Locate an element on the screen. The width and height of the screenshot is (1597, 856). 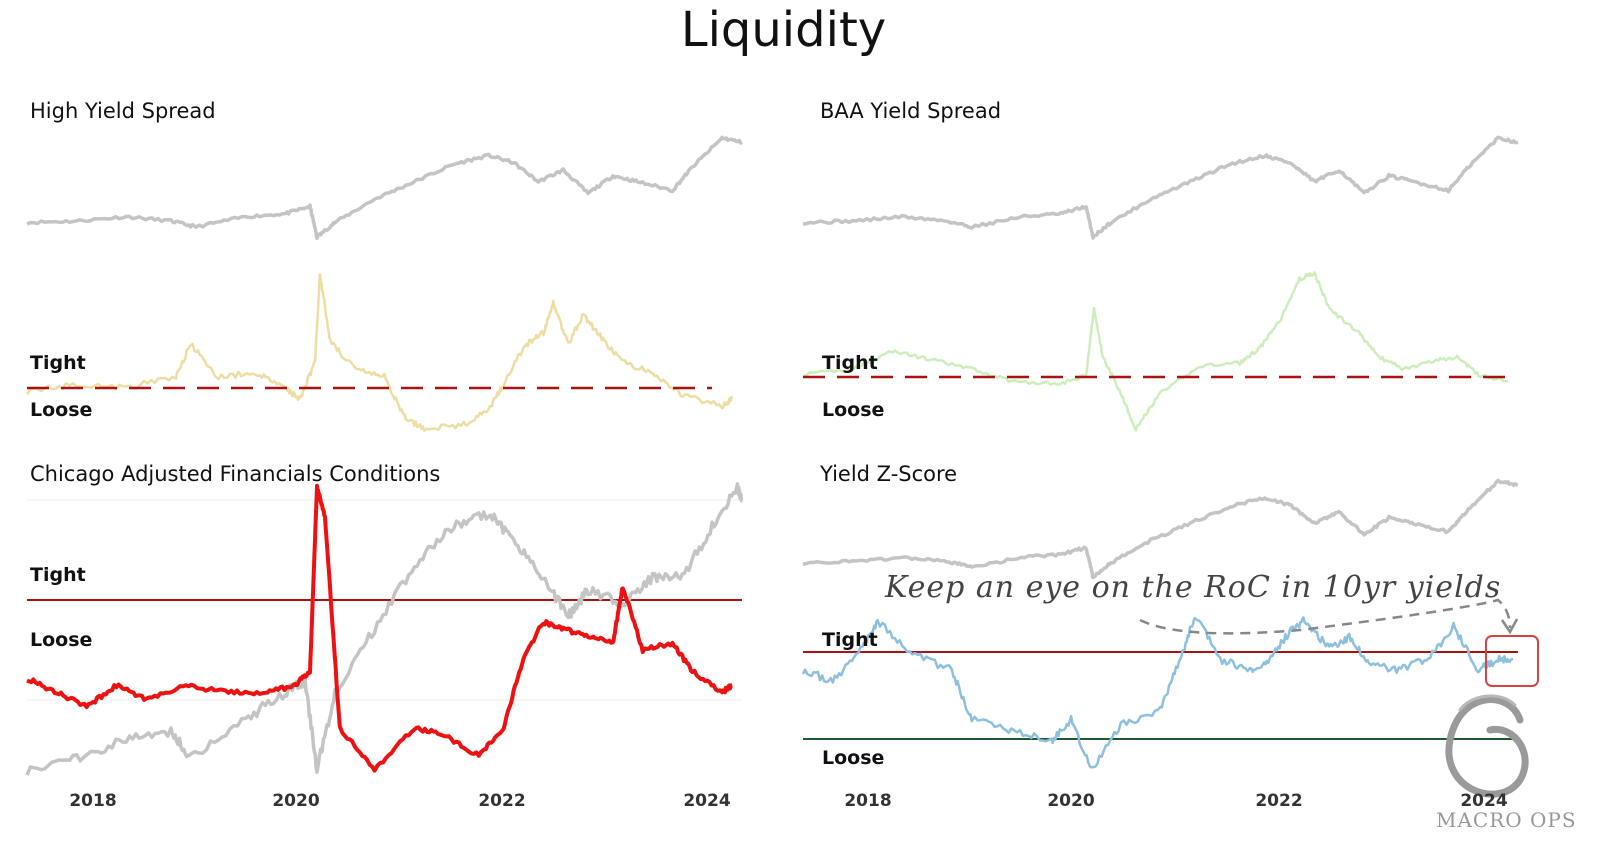
baa-spread-line is located at coordinates (1155, 351).